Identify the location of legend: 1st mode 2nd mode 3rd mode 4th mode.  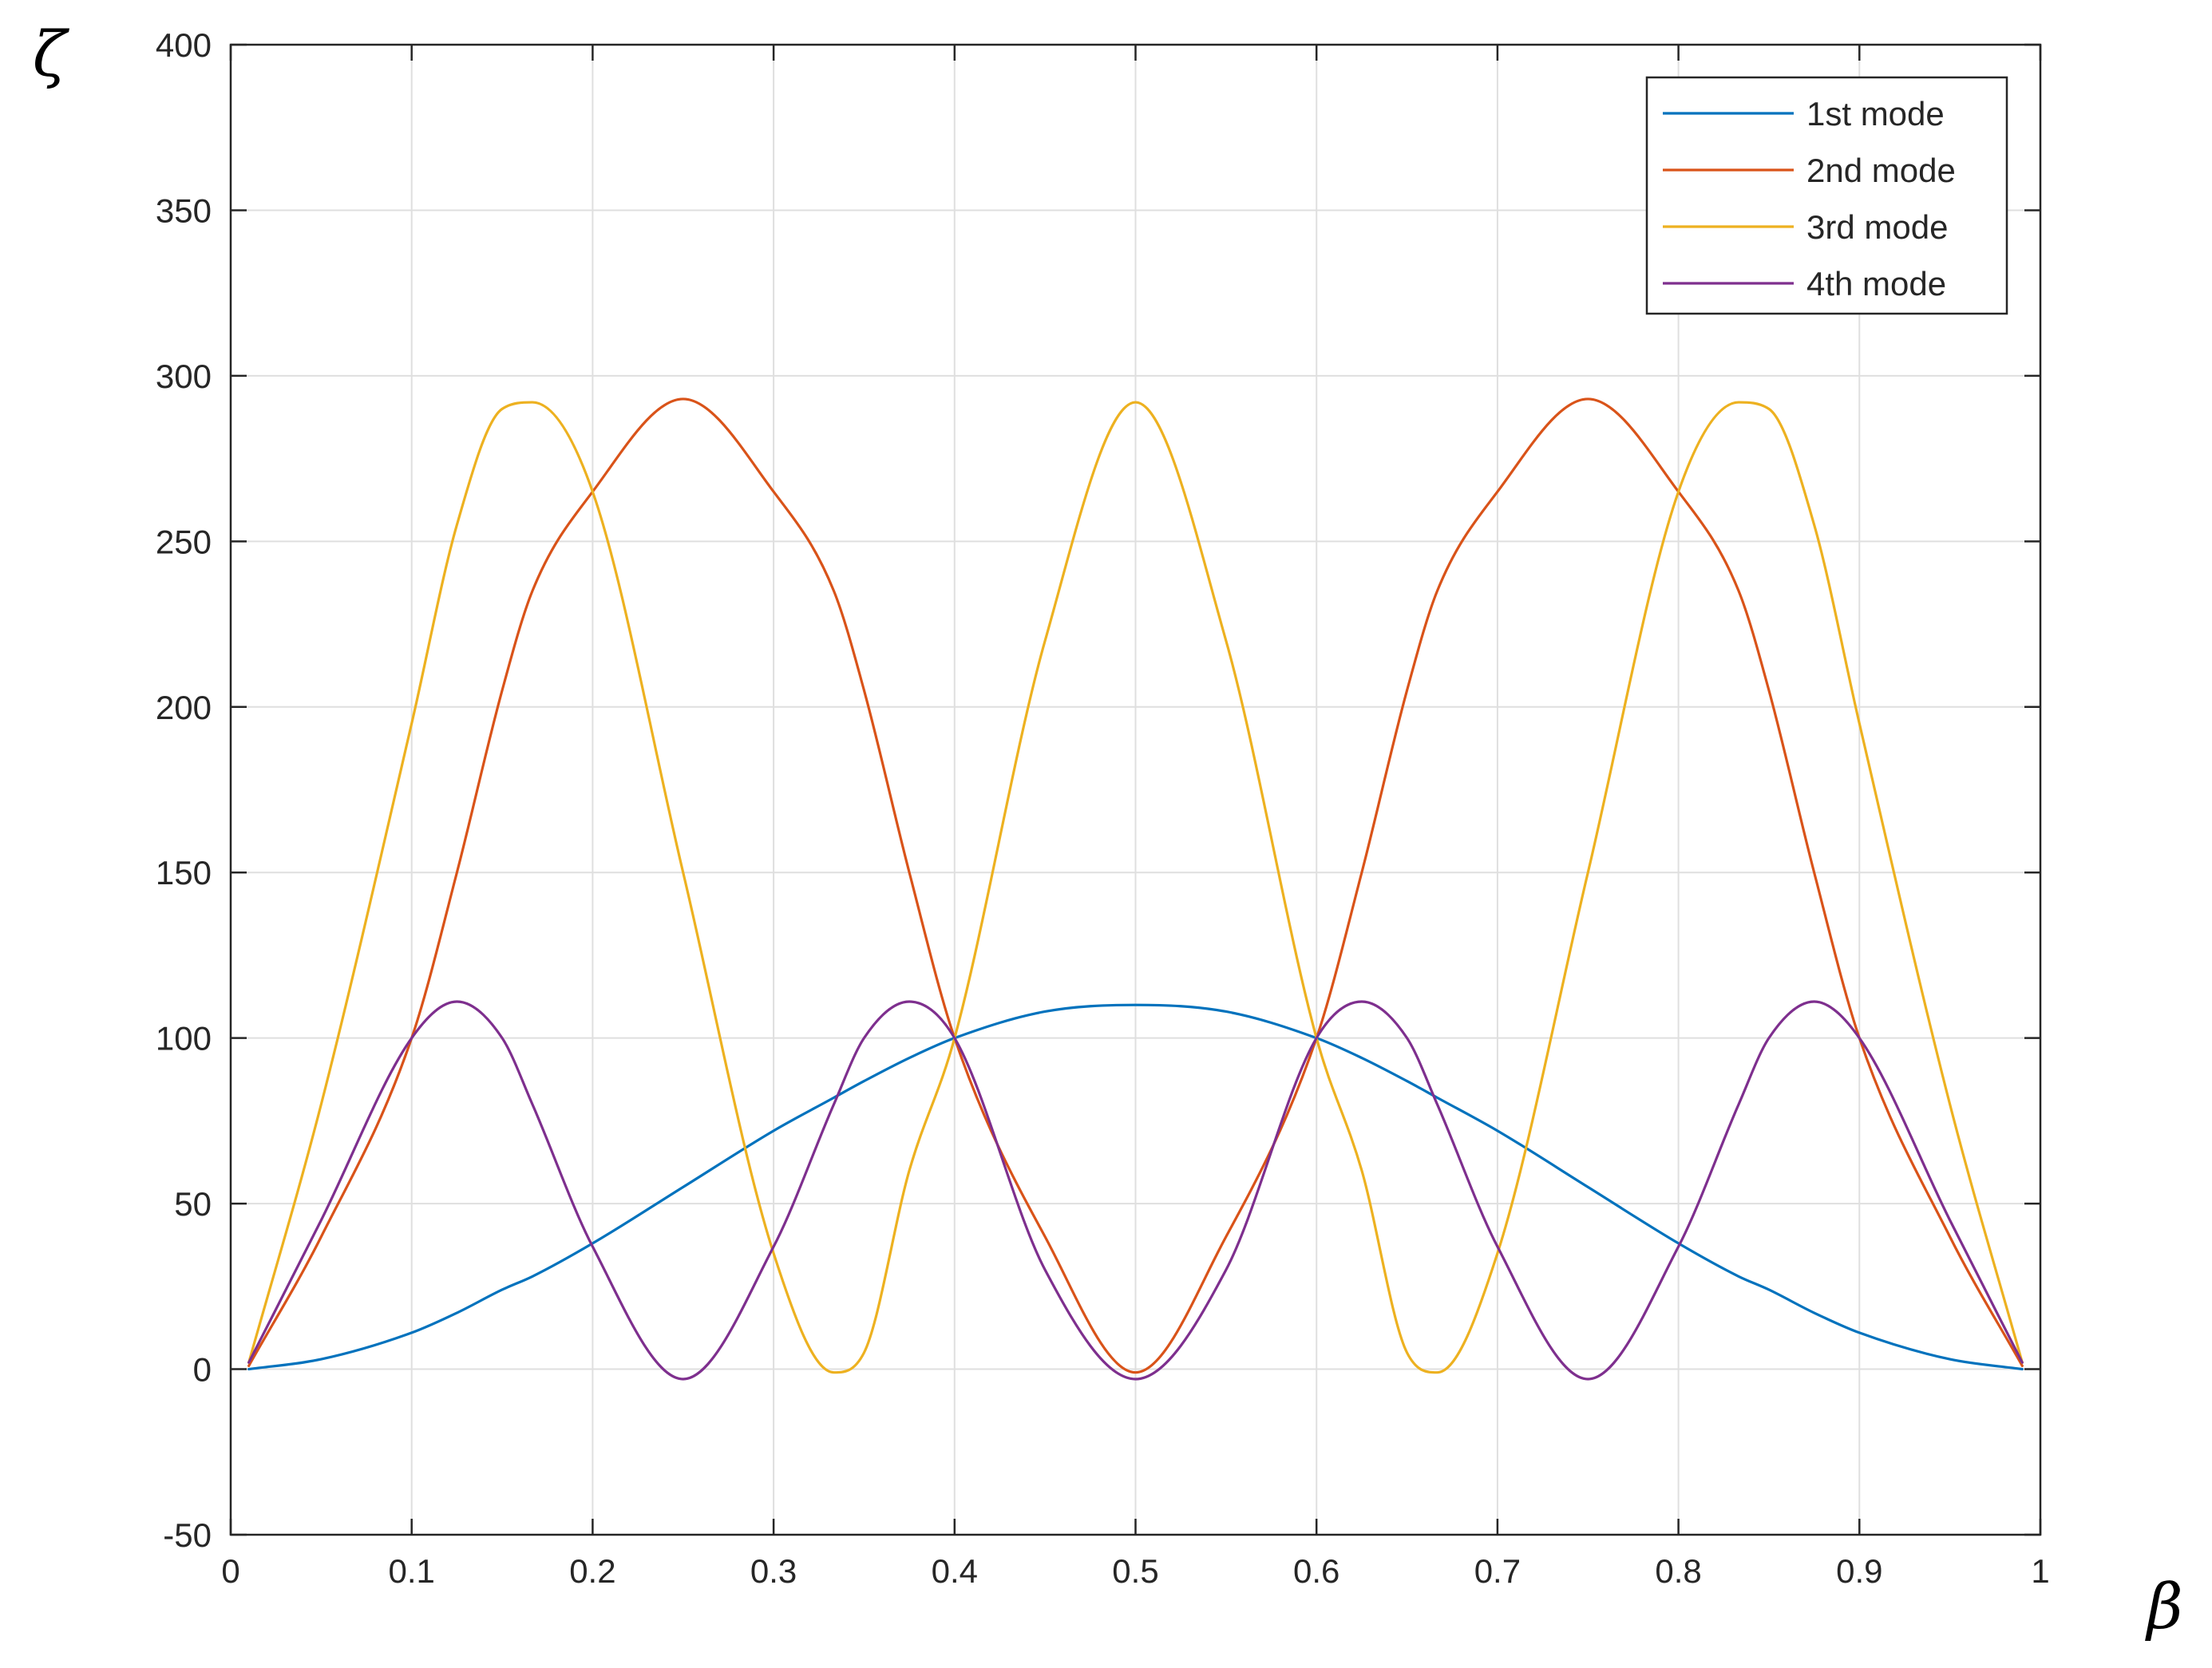
(1826, 195).